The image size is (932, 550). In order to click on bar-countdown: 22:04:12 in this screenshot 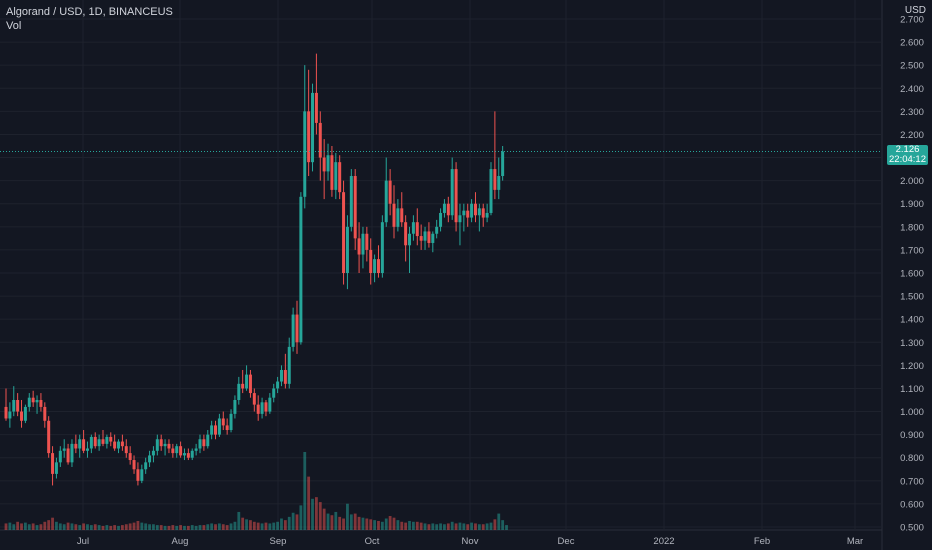, I will do `click(907, 159)`.